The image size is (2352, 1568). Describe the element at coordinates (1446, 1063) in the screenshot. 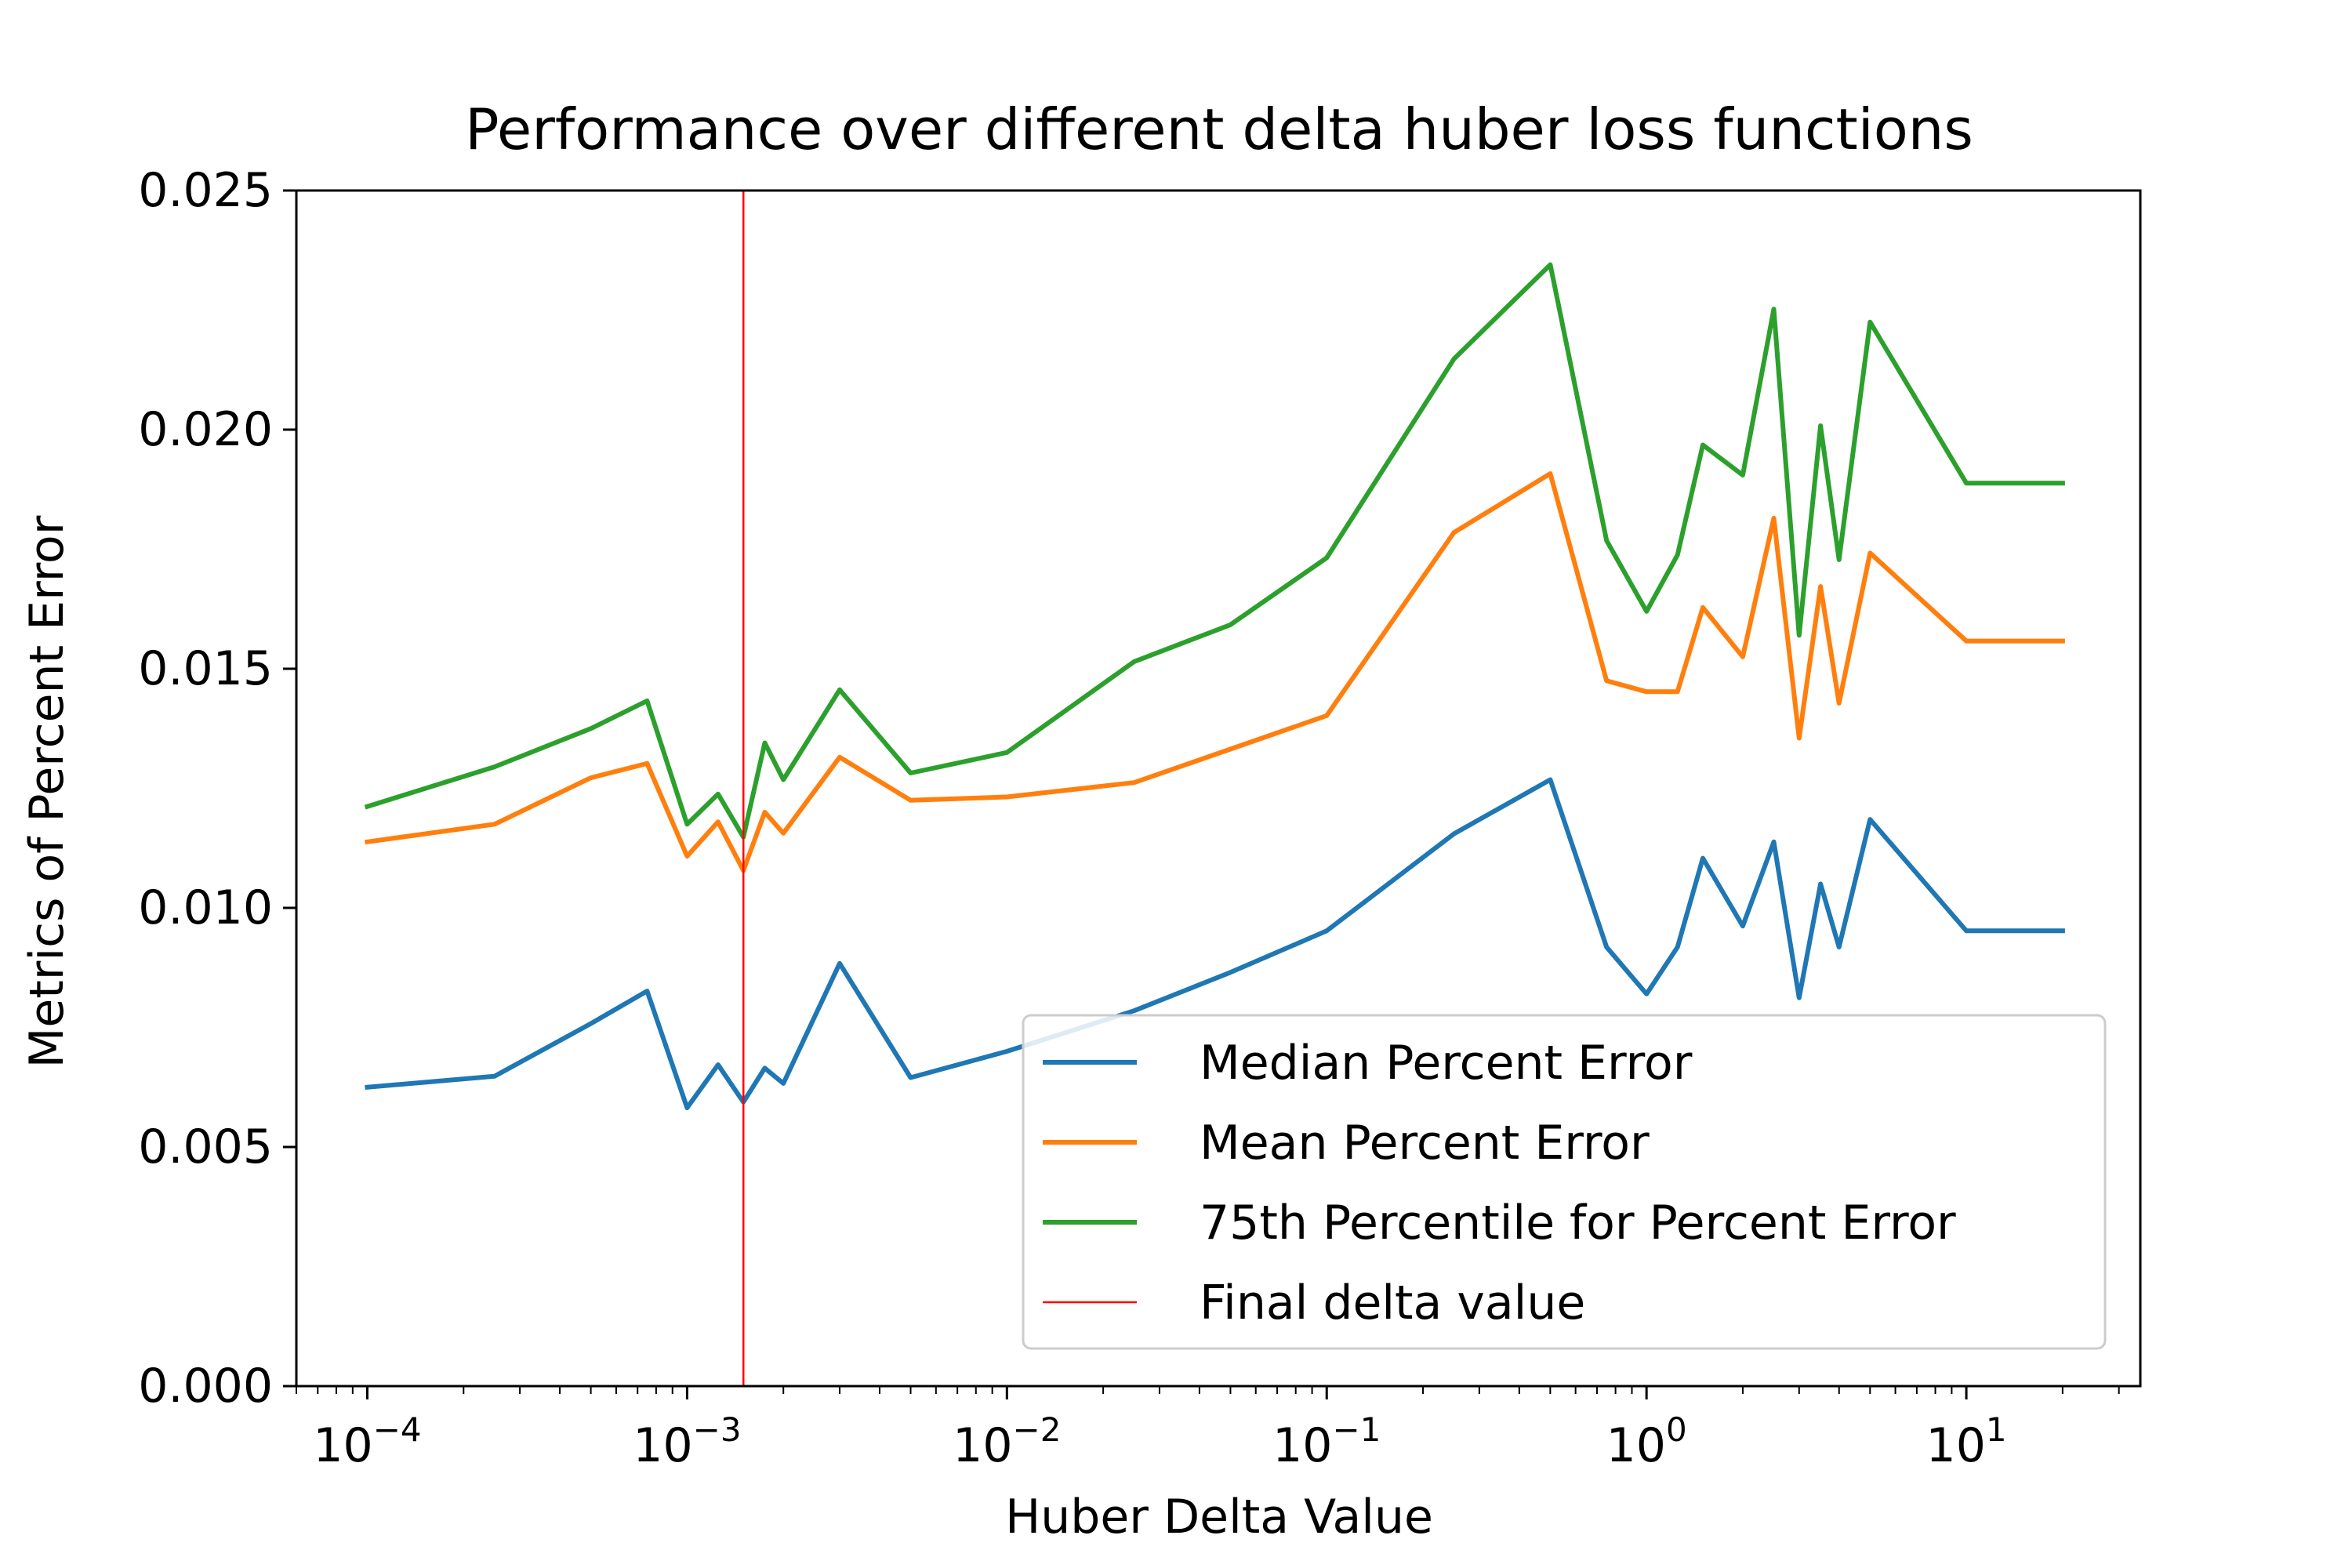

I see `legend-label: Median Percent Error` at that location.